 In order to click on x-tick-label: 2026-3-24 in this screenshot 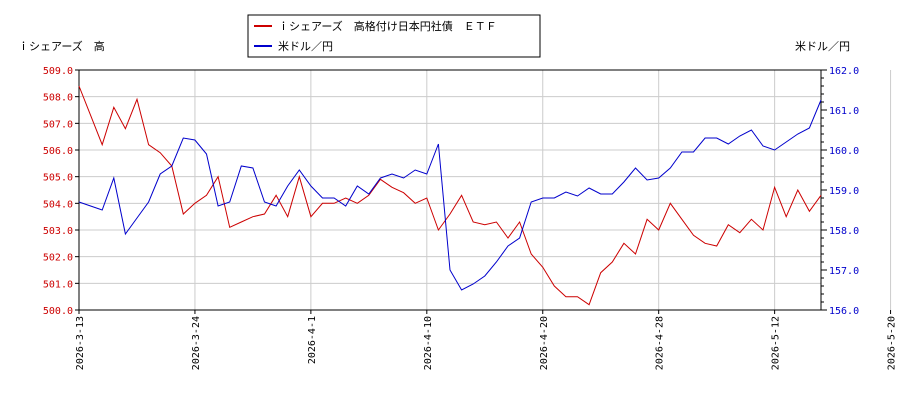, I will do `click(196, 343)`.